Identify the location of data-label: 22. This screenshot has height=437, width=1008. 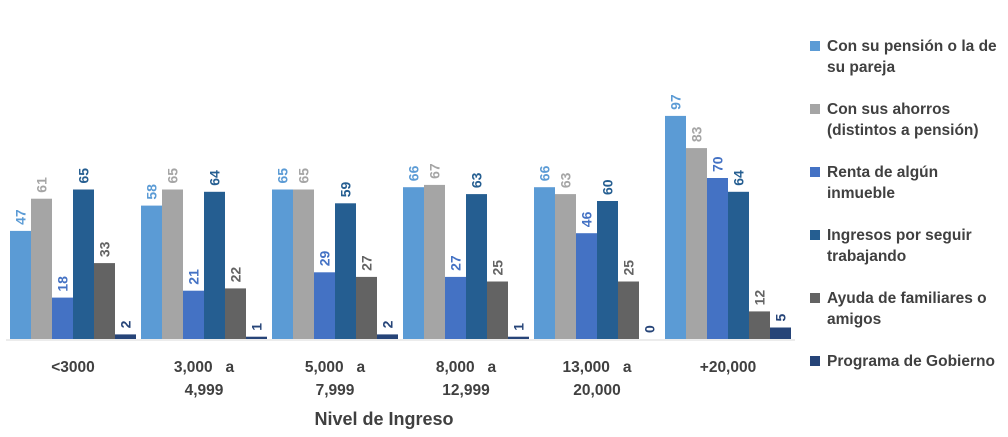
(236, 275).